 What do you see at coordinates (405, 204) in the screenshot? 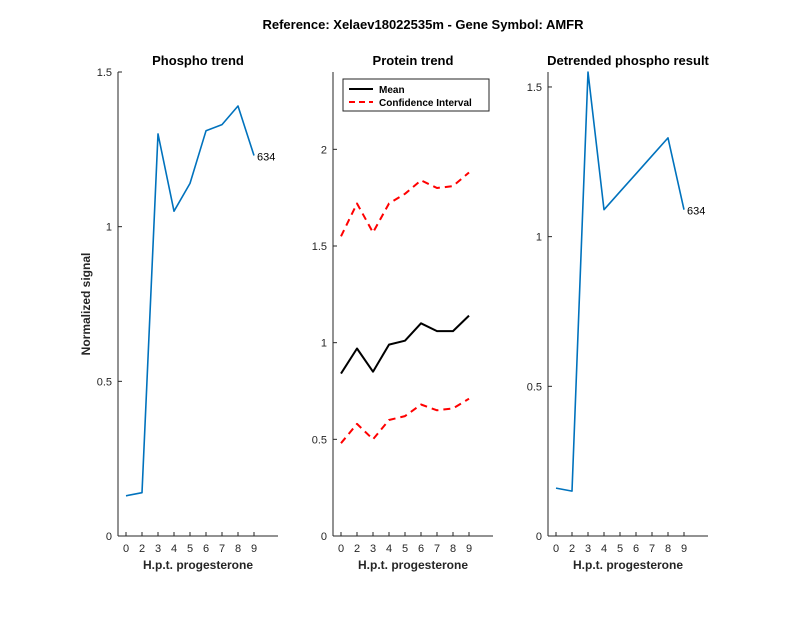
I see `series-line-confidence-interval` at bounding box center [405, 204].